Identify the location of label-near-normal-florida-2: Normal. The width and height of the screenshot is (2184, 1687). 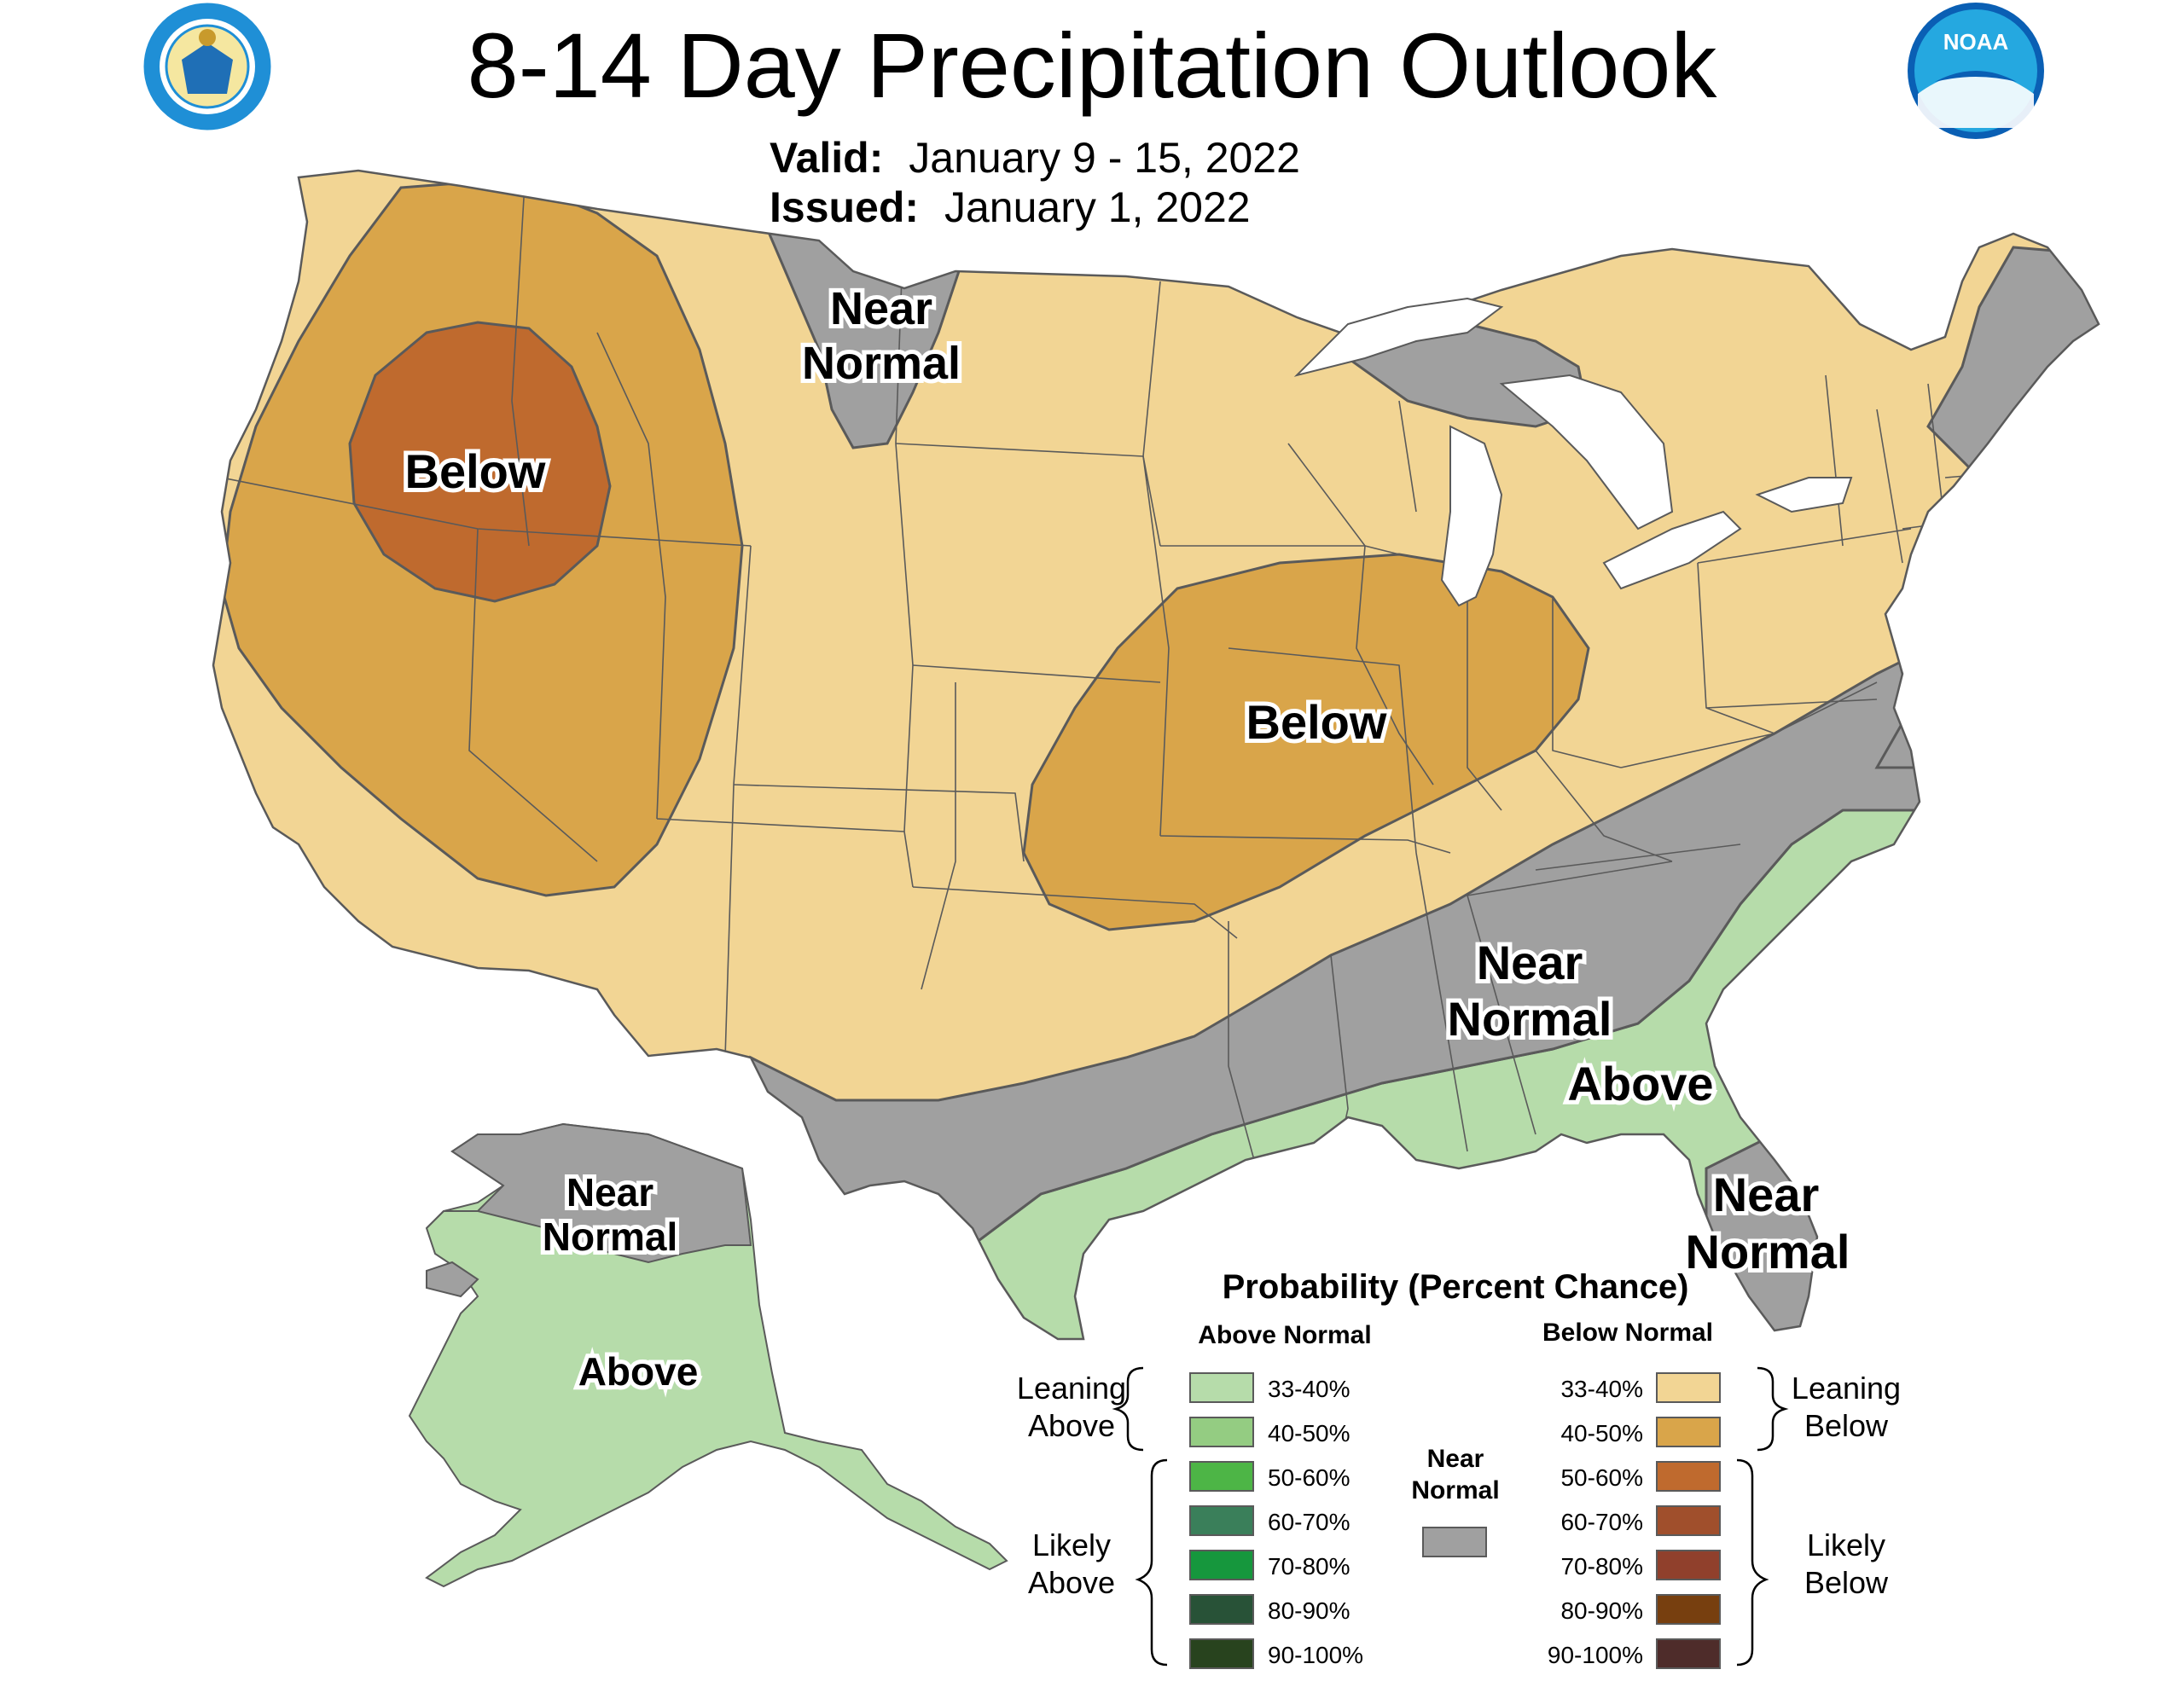
(1768, 1252).